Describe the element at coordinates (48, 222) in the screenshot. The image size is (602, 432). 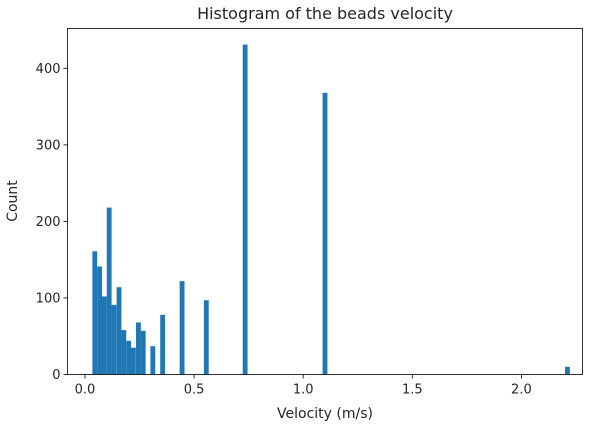
I see `y-tick-label: 200` at that location.